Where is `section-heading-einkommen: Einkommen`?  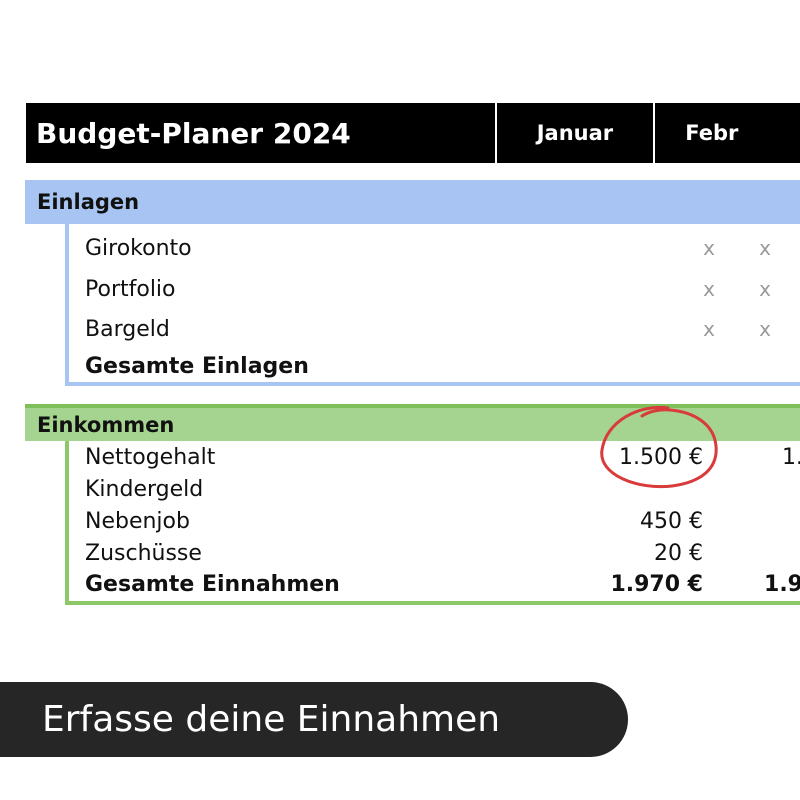
section-heading-einkommen: Einkommen is located at coordinates (412, 422).